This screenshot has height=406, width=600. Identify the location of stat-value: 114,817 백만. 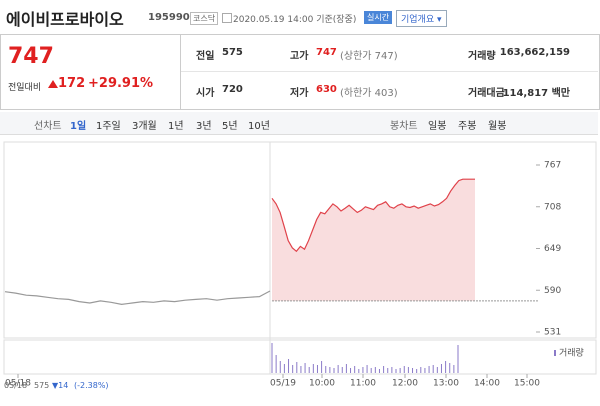
(536, 93).